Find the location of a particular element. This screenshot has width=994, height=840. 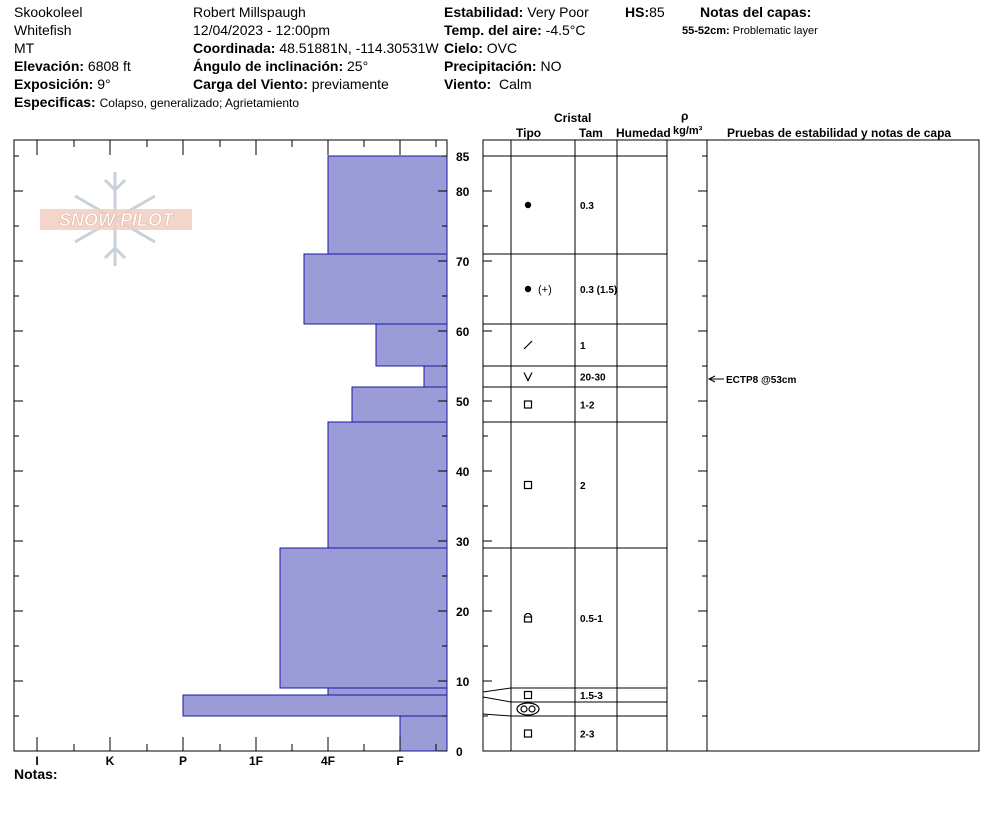

coord-value: 48.51881N, -114.30531W is located at coordinates (359, 48).